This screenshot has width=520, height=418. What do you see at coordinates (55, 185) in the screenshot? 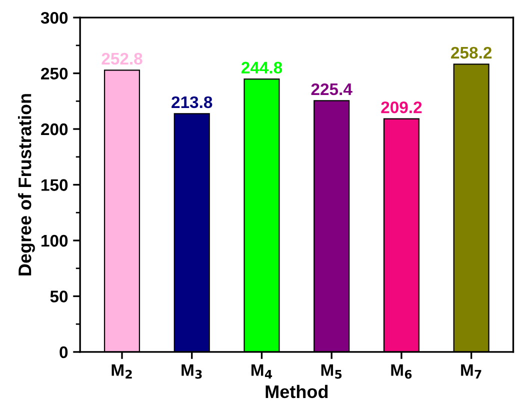
I see `y-tick-label: 150` at bounding box center [55, 185].